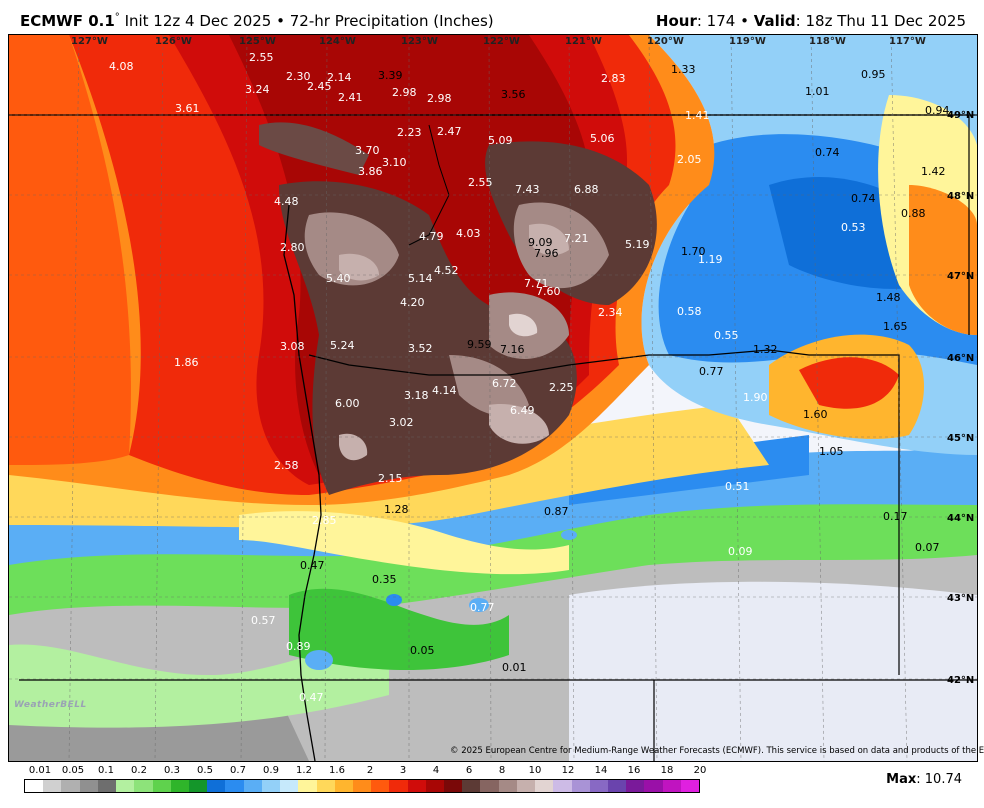  What do you see at coordinates (960, 196) in the screenshot?
I see `latitude-label: 48°N` at bounding box center [960, 196].